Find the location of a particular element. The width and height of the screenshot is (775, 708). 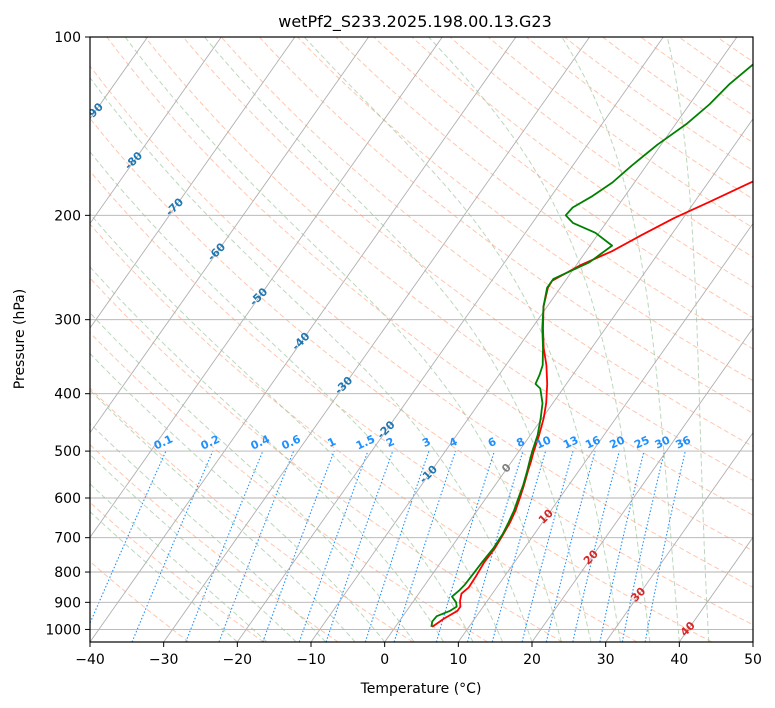

mixing-ratio-label: 36 is located at coordinates (684, 442).